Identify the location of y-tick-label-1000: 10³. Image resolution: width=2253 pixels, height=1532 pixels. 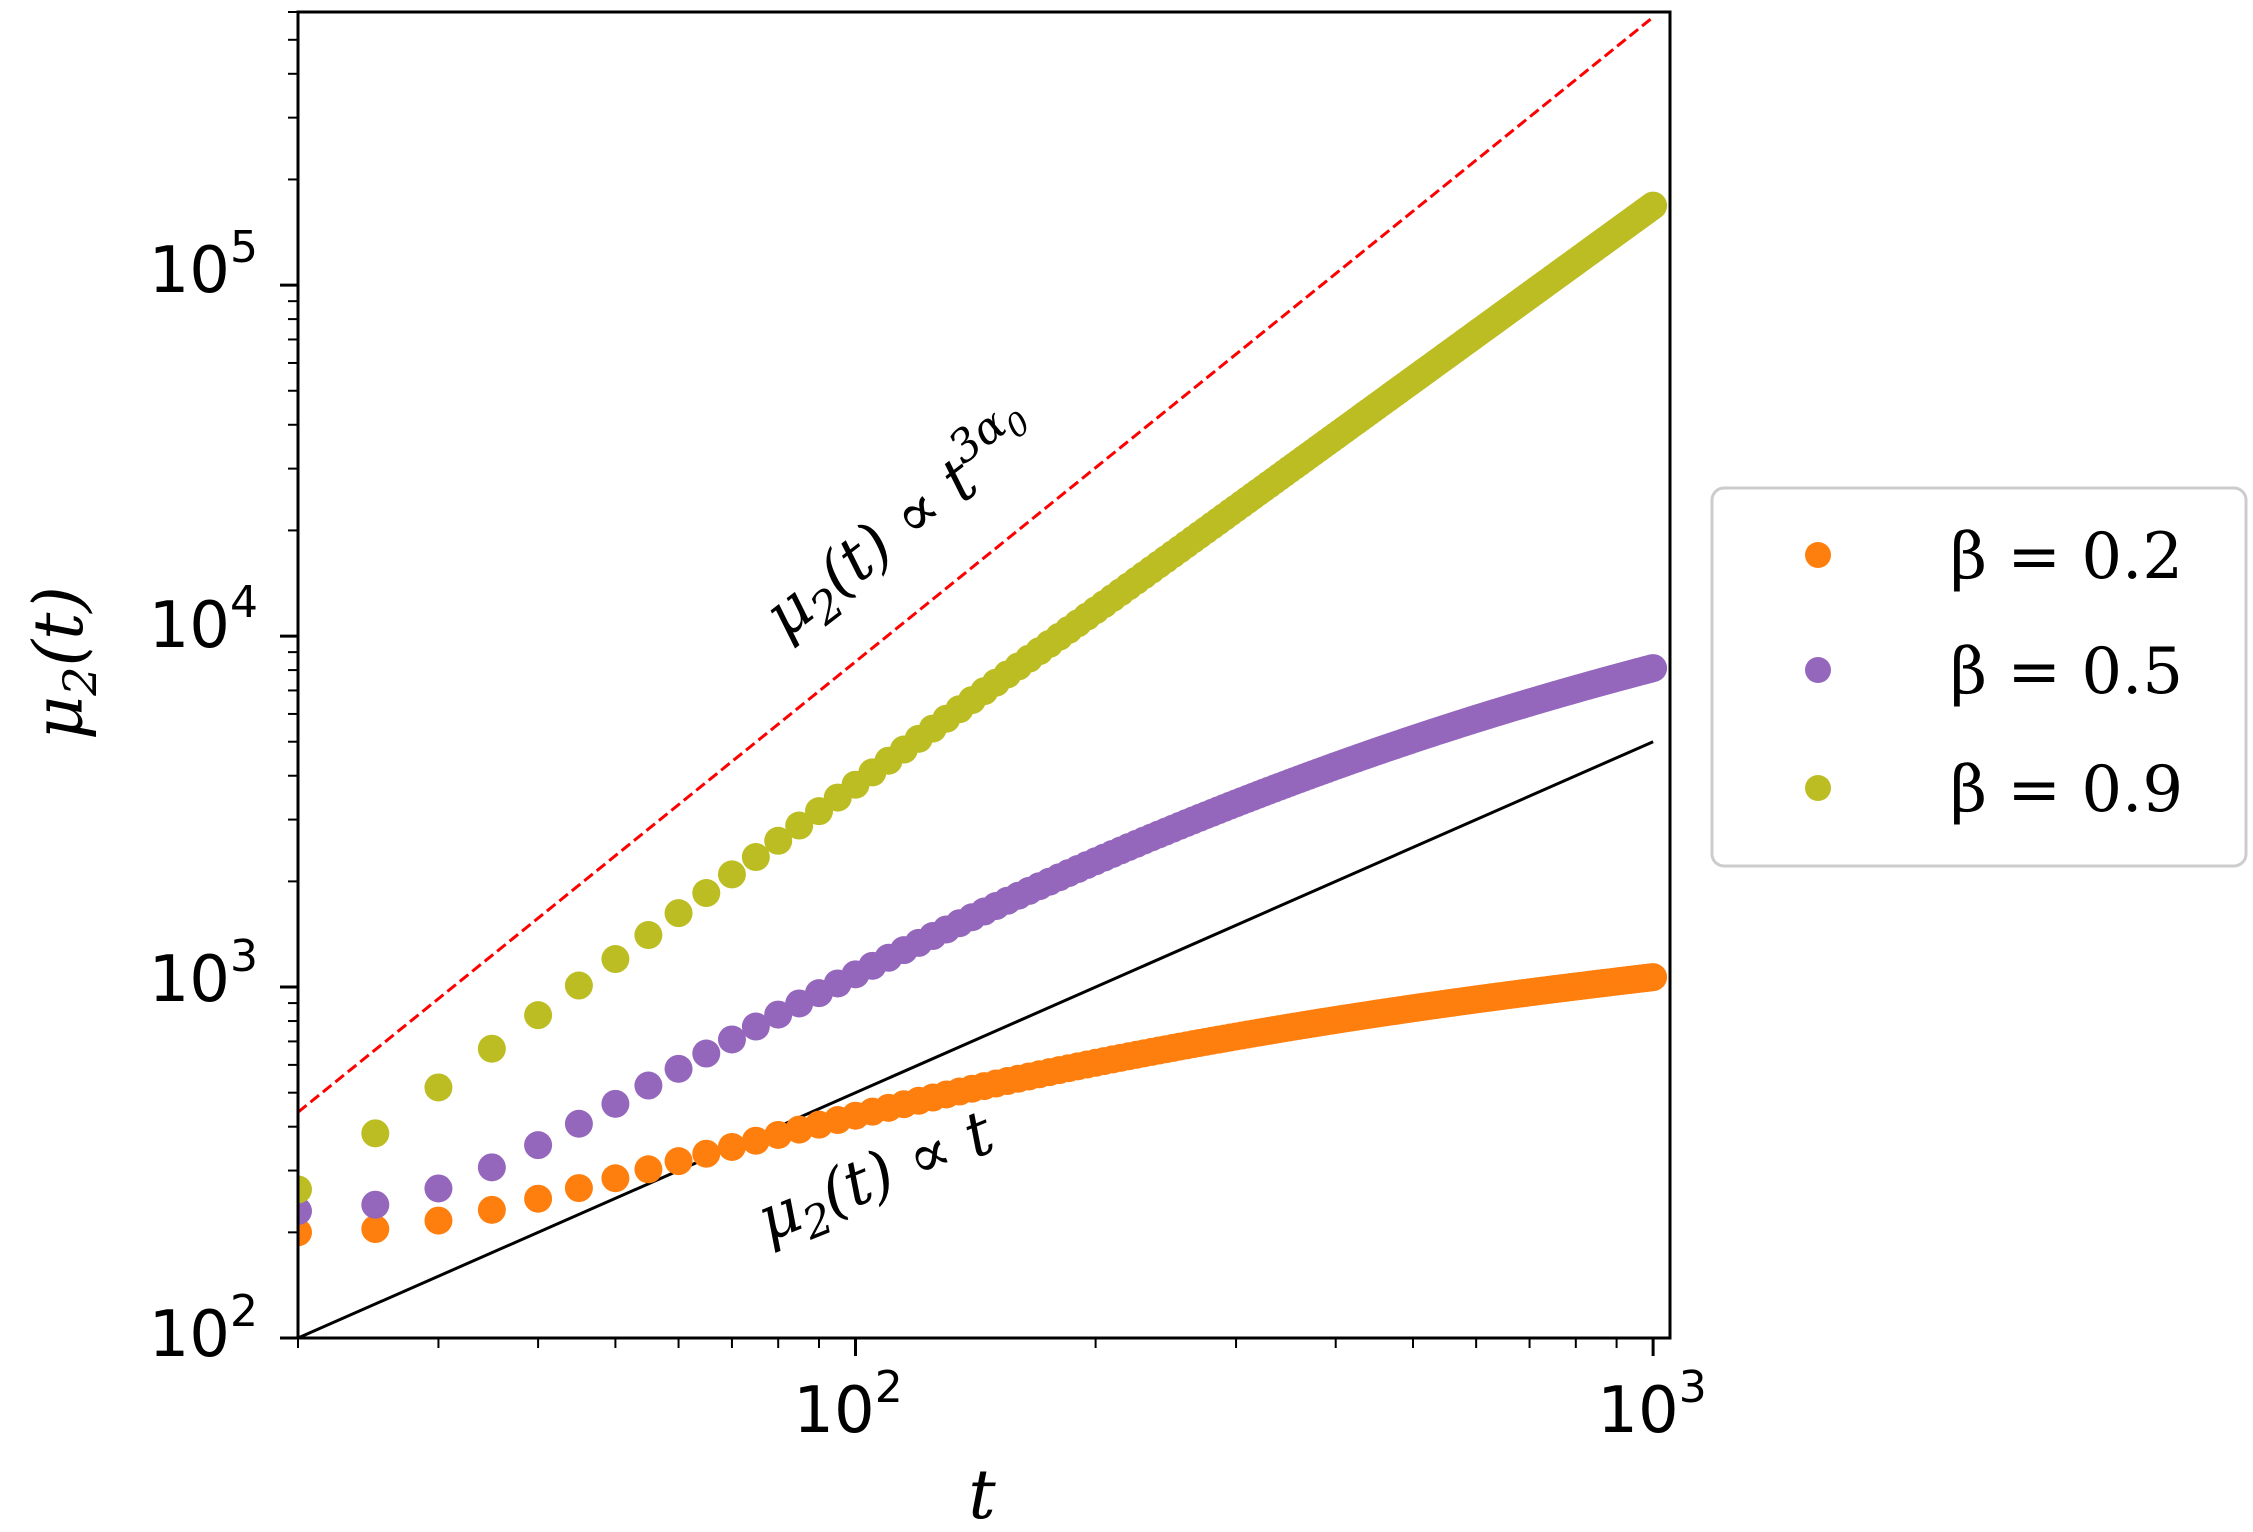
(203, 974).